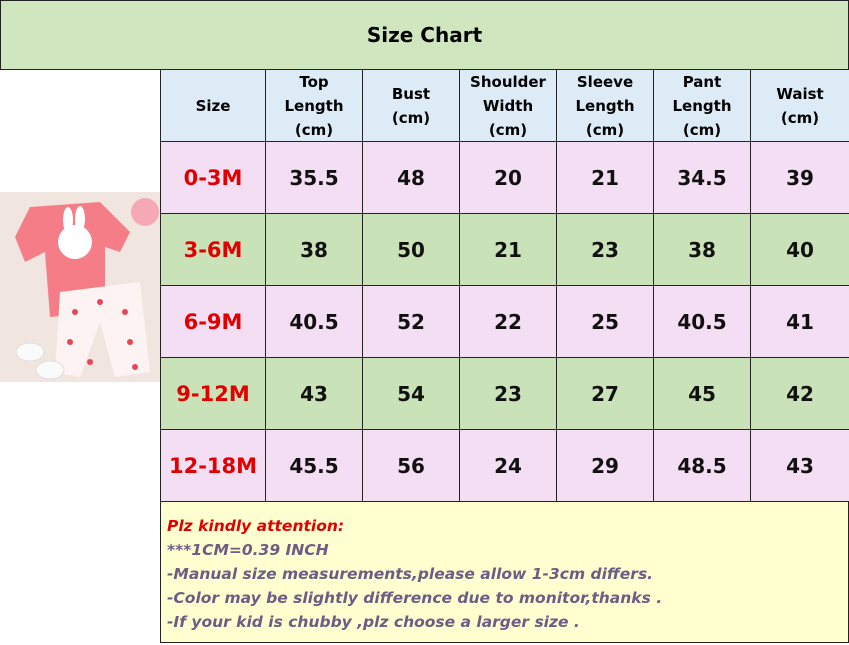  What do you see at coordinates (80, 287) in the screenshot?
I see `product-image` at bounding box center [80, 287].